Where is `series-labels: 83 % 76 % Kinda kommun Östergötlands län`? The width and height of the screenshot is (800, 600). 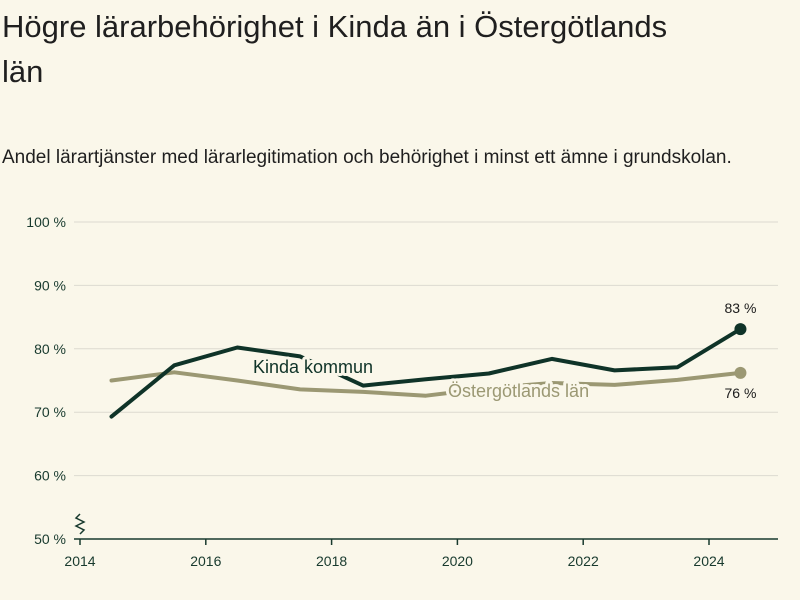 series-labels: 83 % 76 % Kinda kommun Östergötlands län is located at coordinates (503, 352).